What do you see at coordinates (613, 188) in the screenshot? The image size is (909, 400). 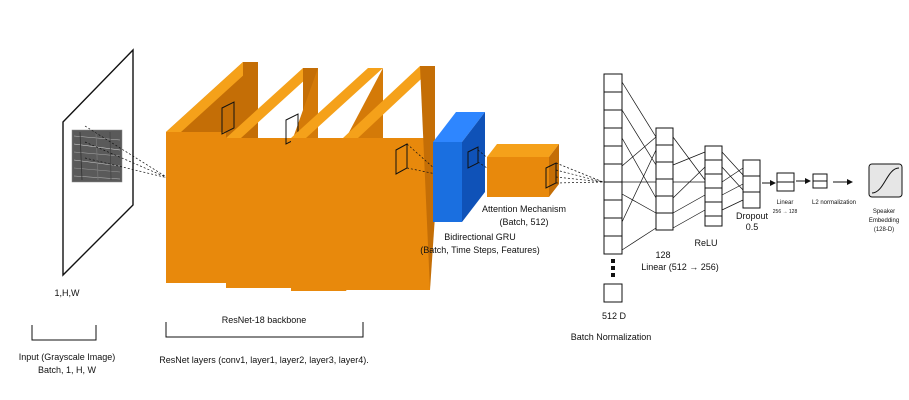 I see `fc-input-column` at bounding box center [613, 188].